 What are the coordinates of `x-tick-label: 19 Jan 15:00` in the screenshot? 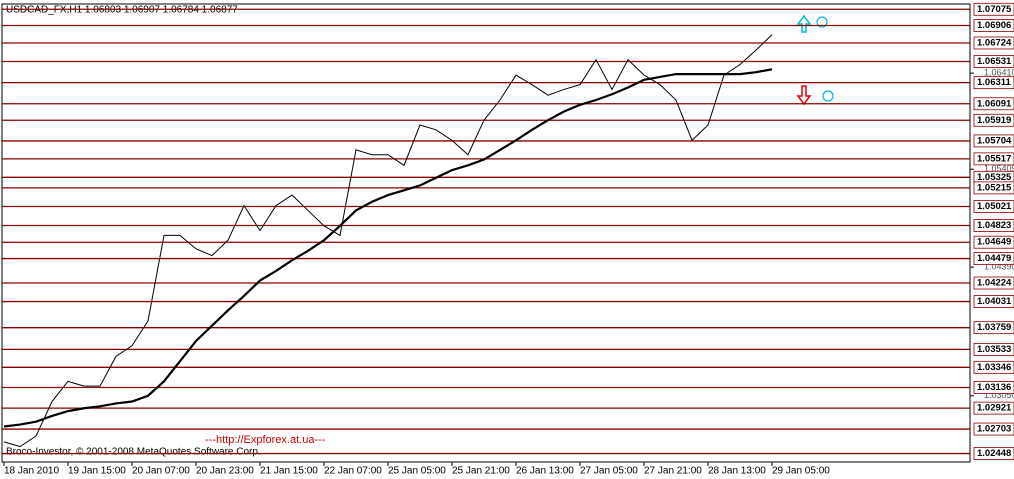 It's located at (97, 471).